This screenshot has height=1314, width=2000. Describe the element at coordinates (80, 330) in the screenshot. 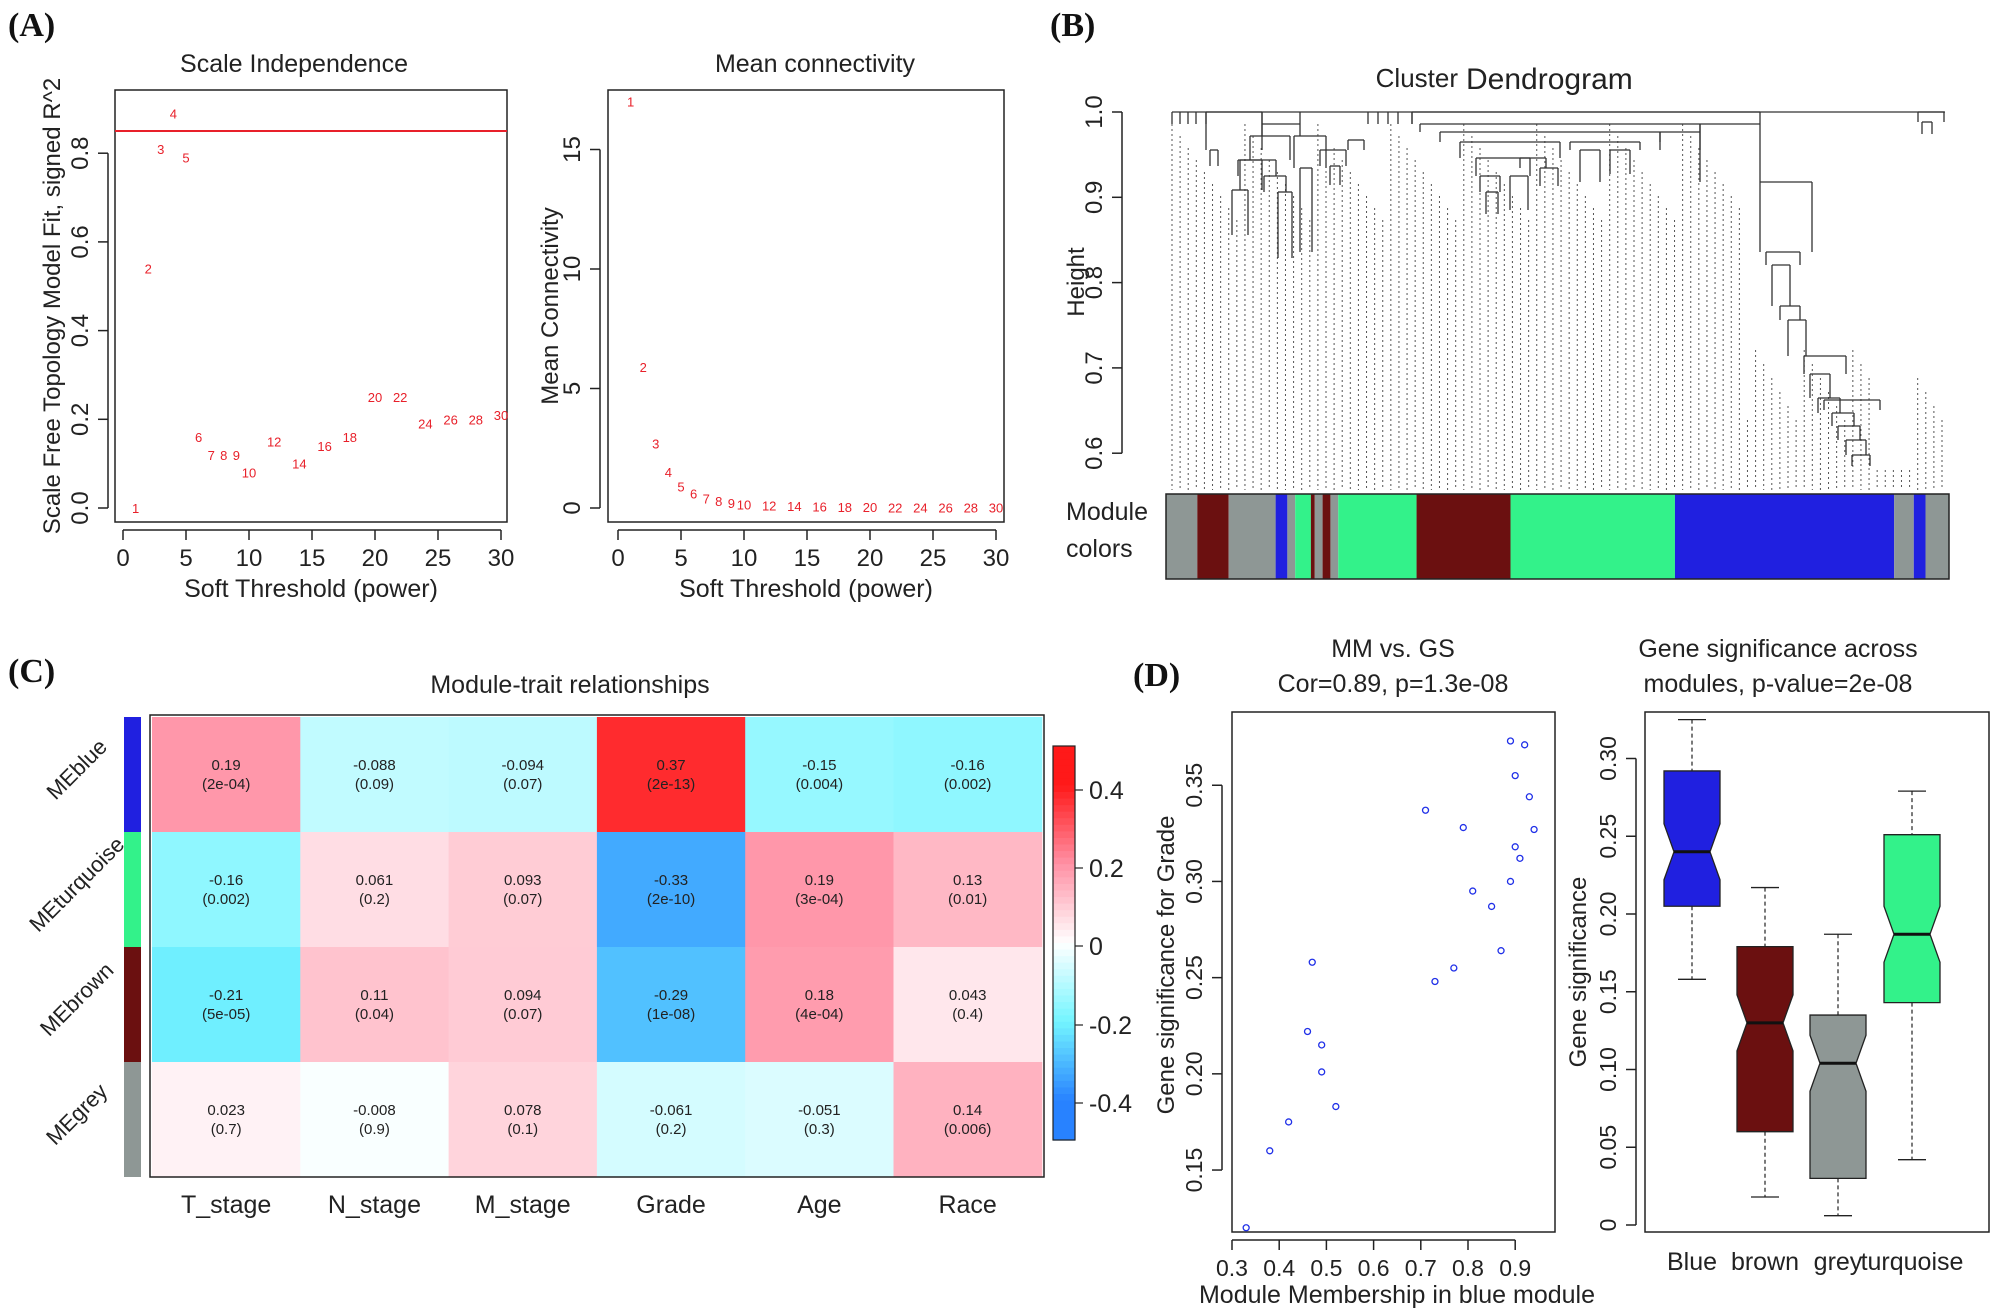

I see `y-tick-label: 0.4` at that location.